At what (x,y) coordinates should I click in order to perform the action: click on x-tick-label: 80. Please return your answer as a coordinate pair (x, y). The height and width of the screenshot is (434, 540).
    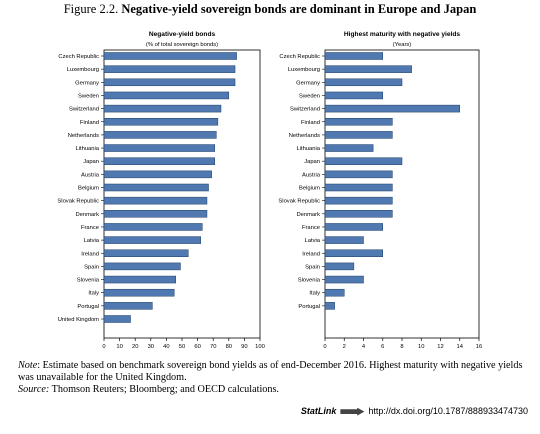
    Looking at the image, I should click on (229, 347).